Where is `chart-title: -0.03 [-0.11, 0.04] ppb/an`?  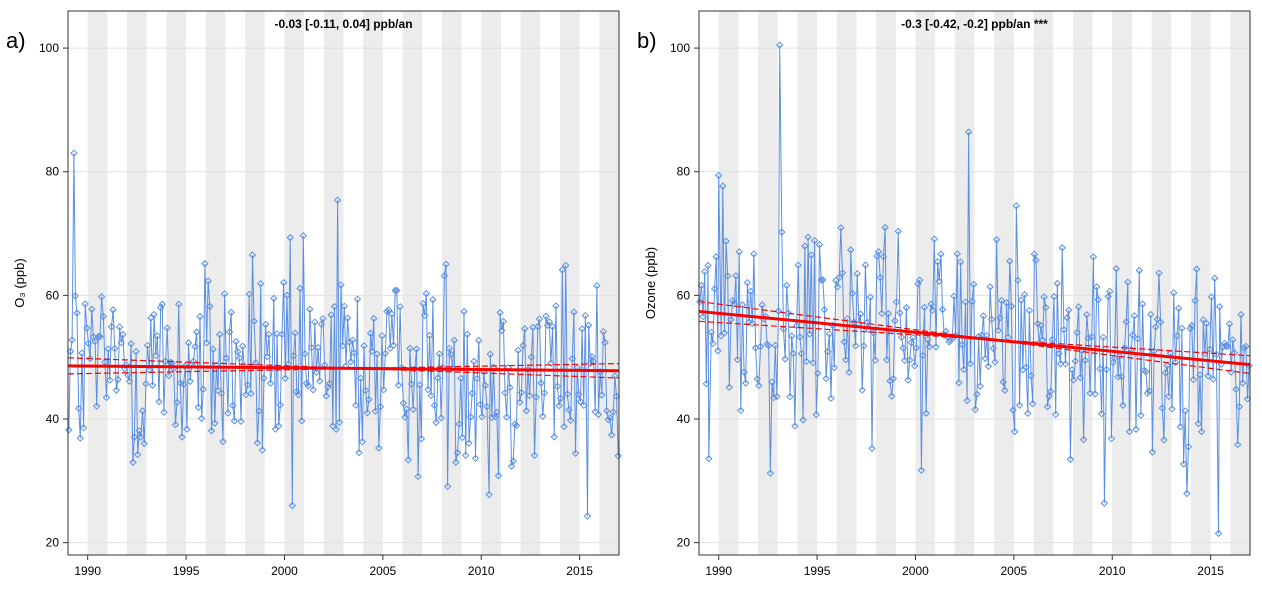 chart-title: -0.03 [-0.11, 0.04] ppb/an is located at coordinates (343, 24).